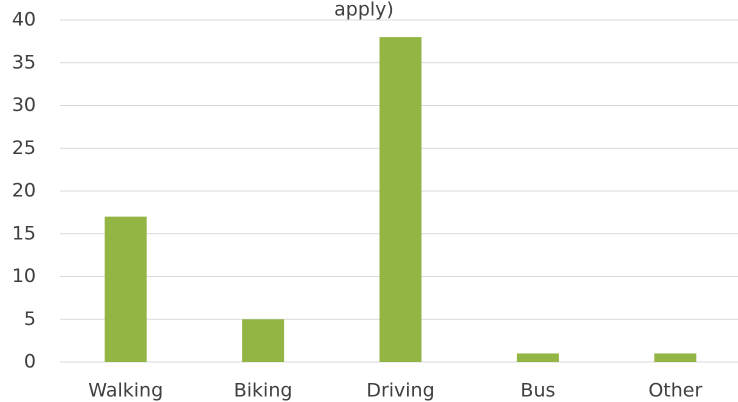 The image size is (738, 402). Describe the element at coordinates (24, 62) in the screenshot. I see `y-tick-label: 35` at that location.